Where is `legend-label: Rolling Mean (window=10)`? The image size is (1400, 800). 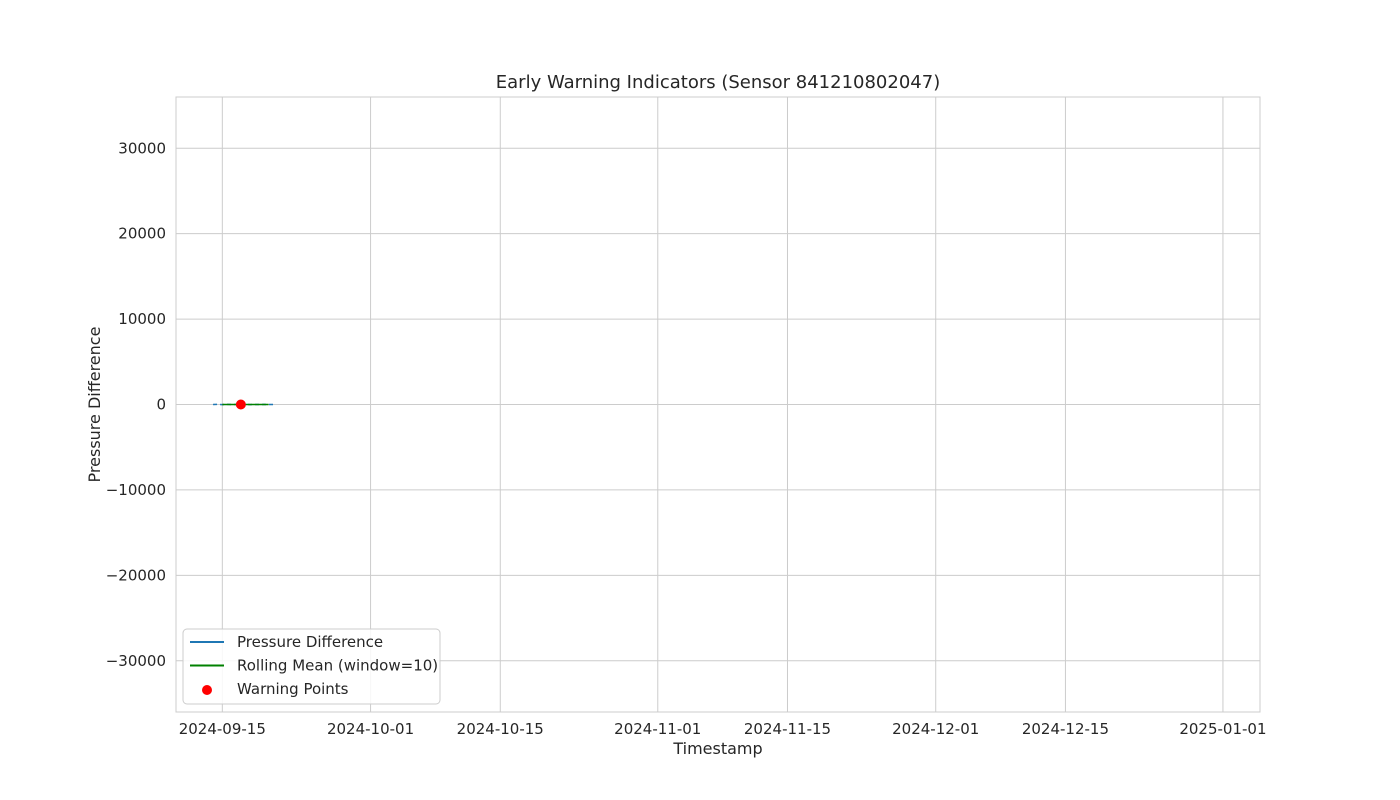
legend-label: Rolling Mean (window=10) is located at coordinates (337, 666).